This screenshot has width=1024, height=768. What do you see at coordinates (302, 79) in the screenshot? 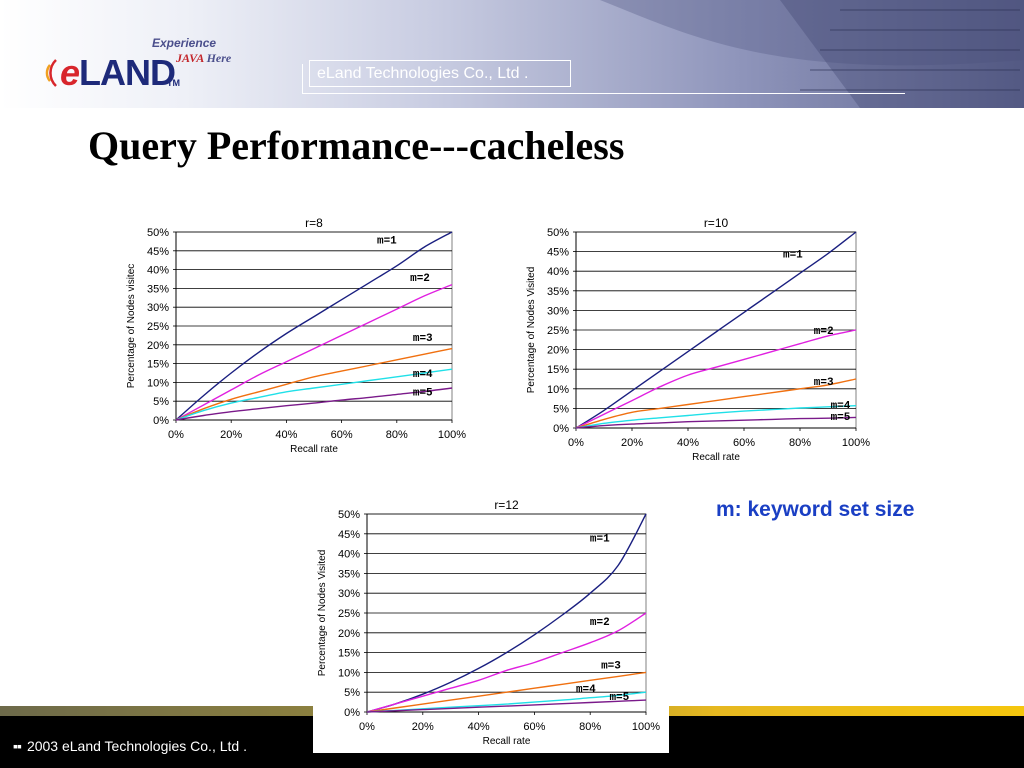
I see `header-divider-vertical` at bounding box center [302, 79].